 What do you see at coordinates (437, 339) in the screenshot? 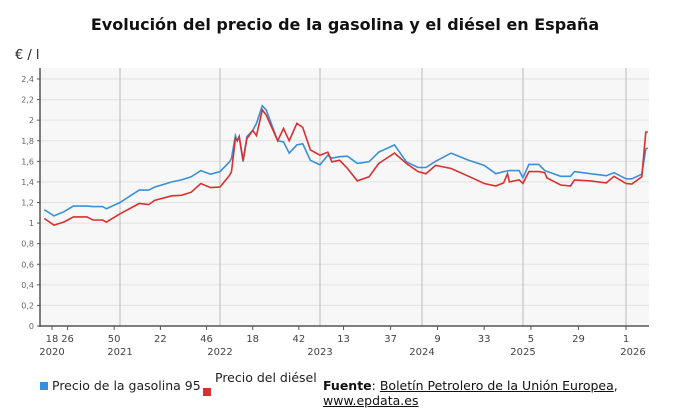
I see `x-tick-label: 9` at bounding box center [437, 339].